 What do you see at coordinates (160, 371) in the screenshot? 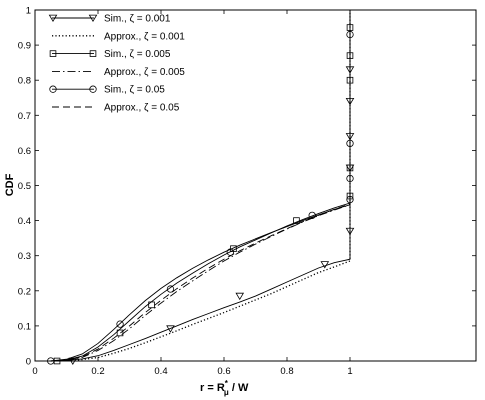
I see `x-tick-label: 0.4` at bounding box center [160, 371].